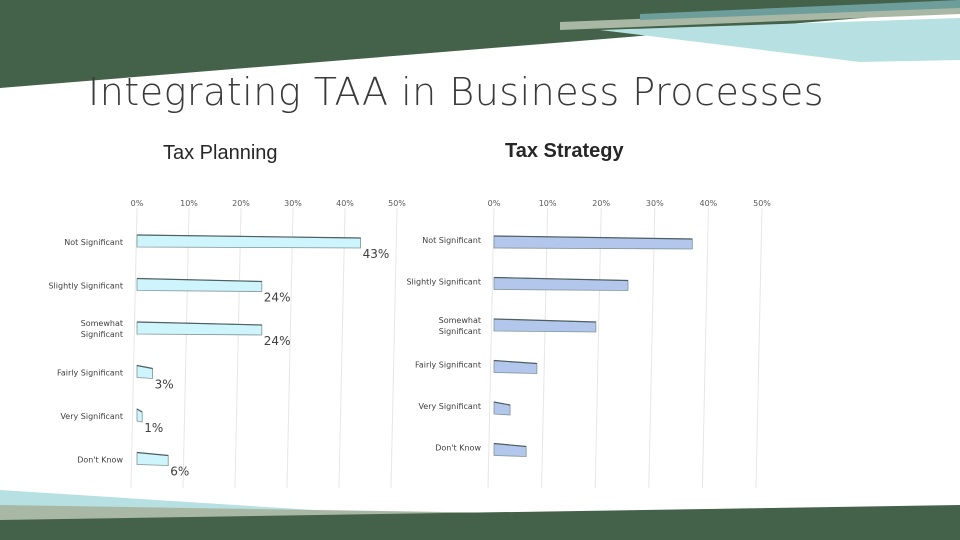 The image size is (960, 540). What do you see at coordinates (709, 203) in the screenshot?
I see `tax-strategy-tick-label: 40%` at bounding box center [709, 203].